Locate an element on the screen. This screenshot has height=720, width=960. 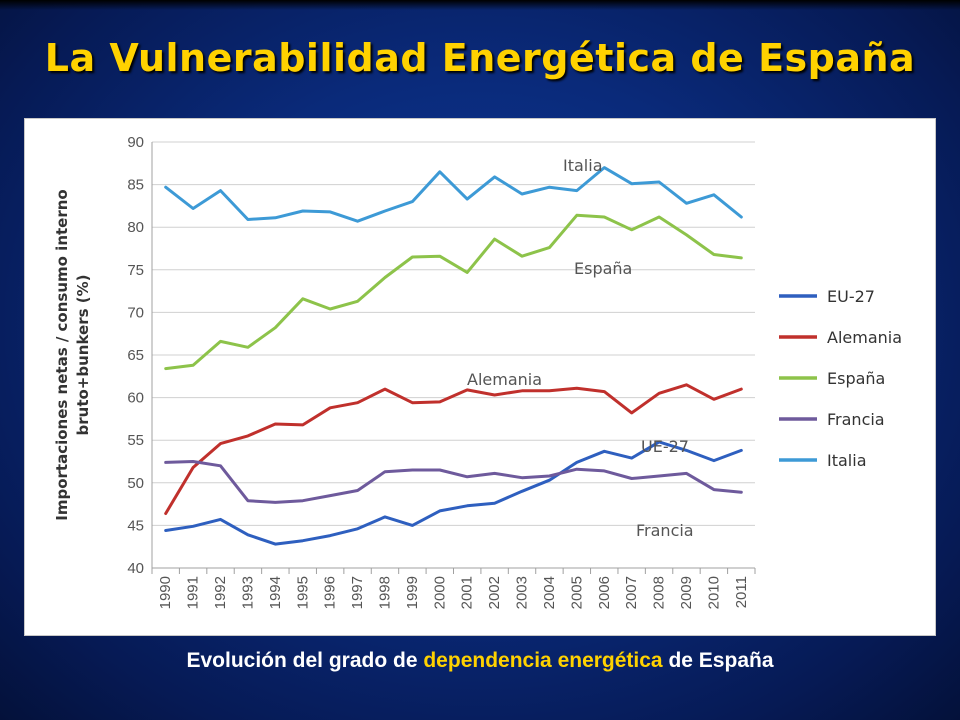
slide-title: La Vulnerabilidad Energética de España is located at coordinates (480, 58).